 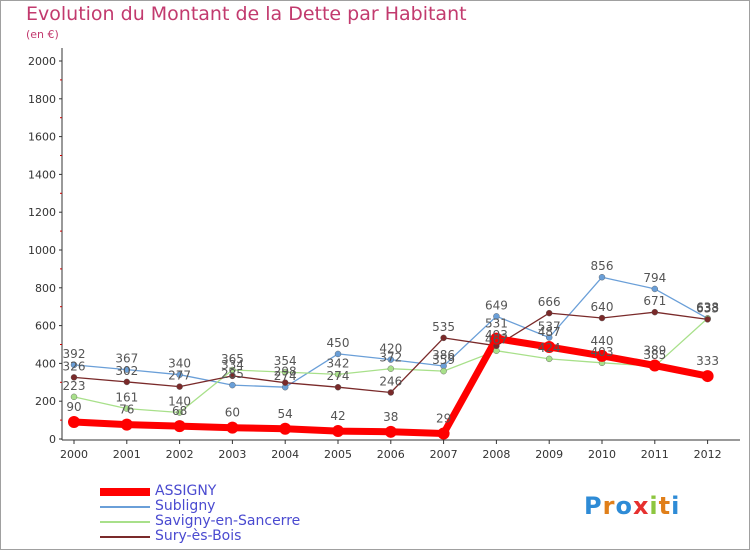 I want to click on x-tick-label: 2001, so click(x=127, y=454).